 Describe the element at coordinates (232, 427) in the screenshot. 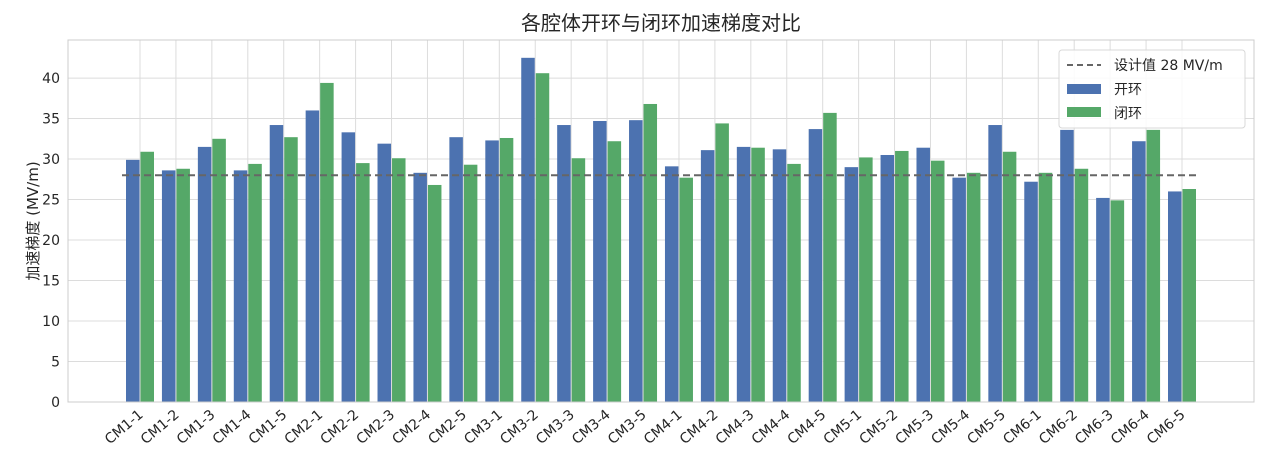

I see `x-tick-label: CM1-4` at that location.